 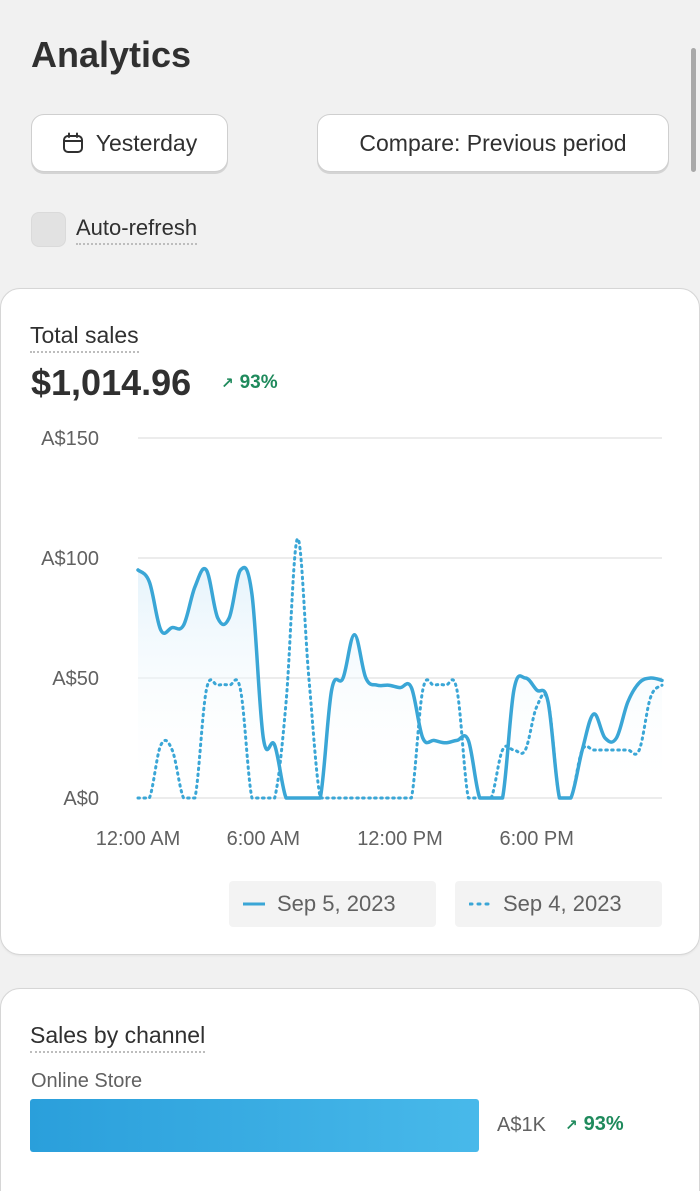 I want to click on channel-name: Online Store, so click(x=87, y=1081).